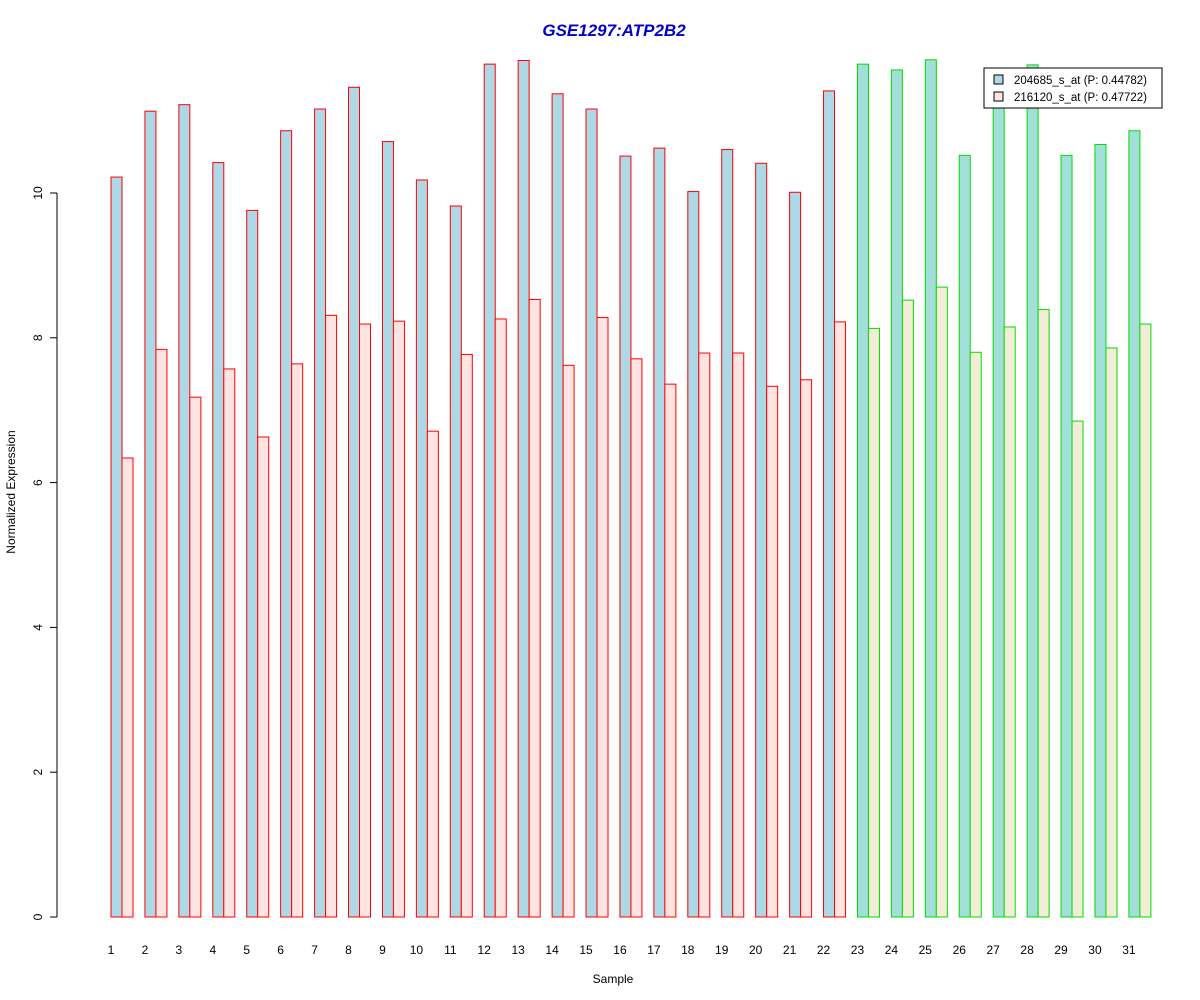  What do you see at coordinates (688, 950) in the screenshot?
I see `x-tick-label: 18` at bounding box center [688, 950].